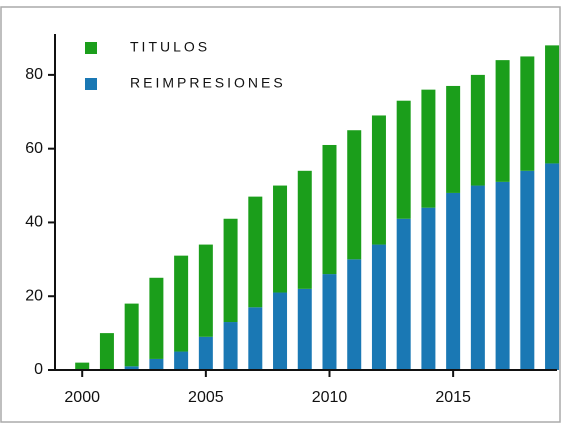 The width and height of the screenshot is (561, 423). Describe the element at coordinates (208, 83) in the screenshot. I see `legend-label: REIMPRESIONES` at that location.